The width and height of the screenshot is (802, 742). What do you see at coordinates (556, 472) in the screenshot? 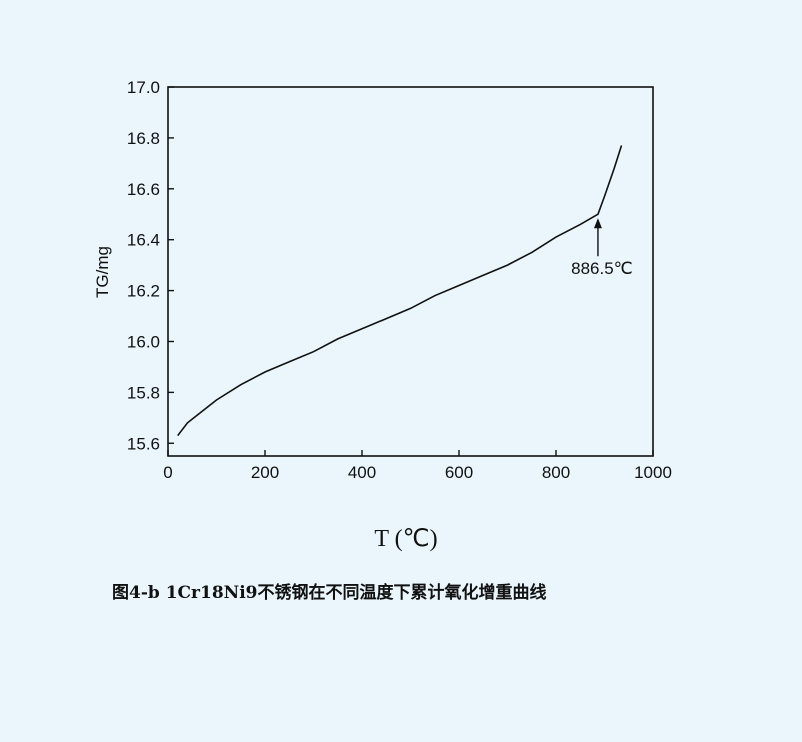
I see `x-tick-label: 800` at bounding box center [556, 472].